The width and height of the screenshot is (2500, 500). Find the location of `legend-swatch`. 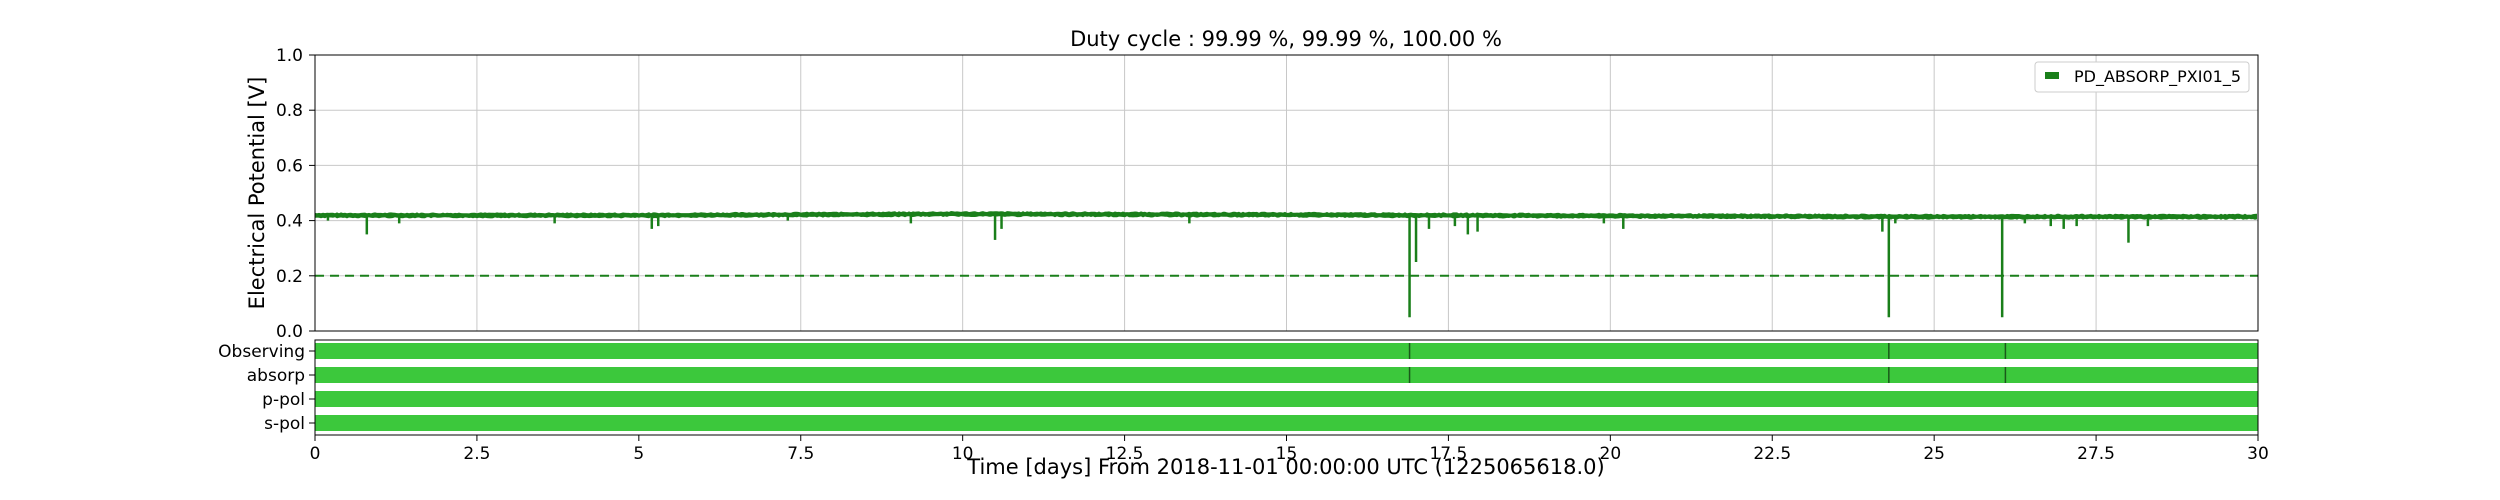

legend-swatch is located at coordinates (2052, 75).